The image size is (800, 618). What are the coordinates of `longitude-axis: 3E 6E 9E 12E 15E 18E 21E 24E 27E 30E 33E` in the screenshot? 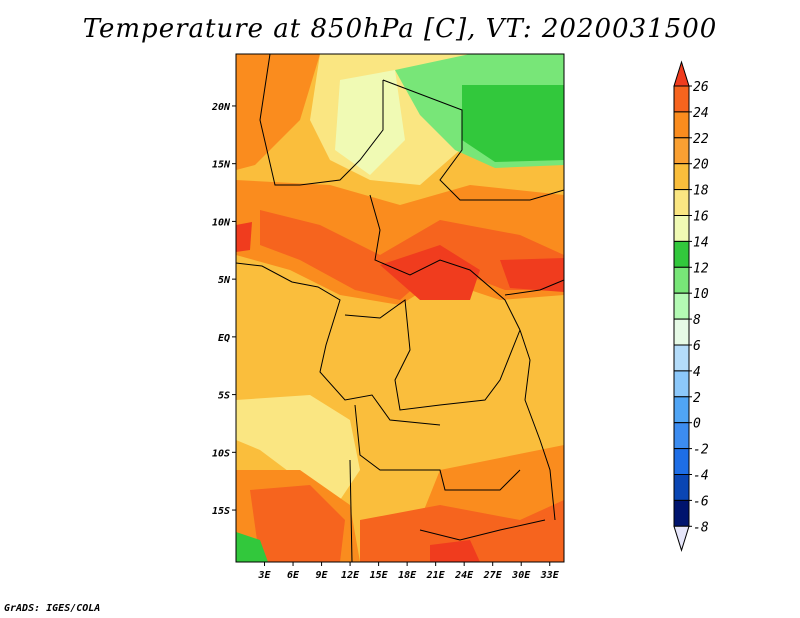 It's located at (408, 571).